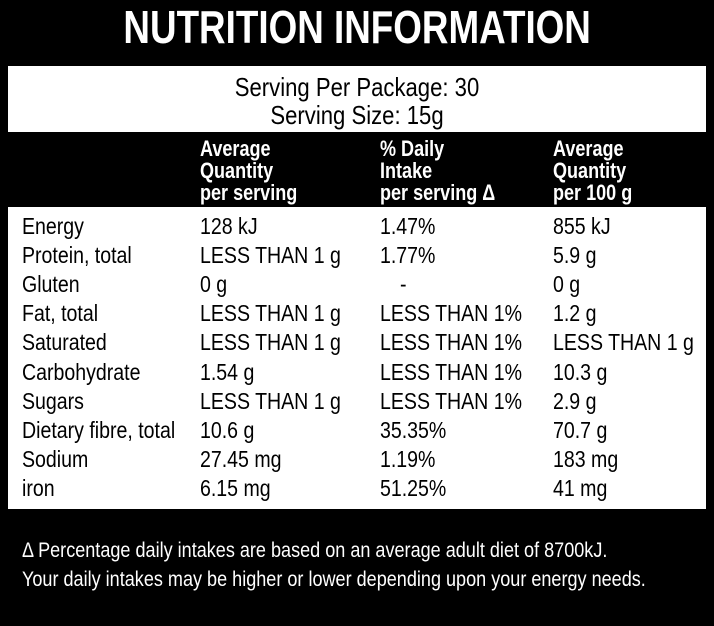 This screenshot has height=626, width=714. What do you see at coordinates (408, 458) in the screenshot?
I see `cell: 1.19%` at bounding box center [408, 458].